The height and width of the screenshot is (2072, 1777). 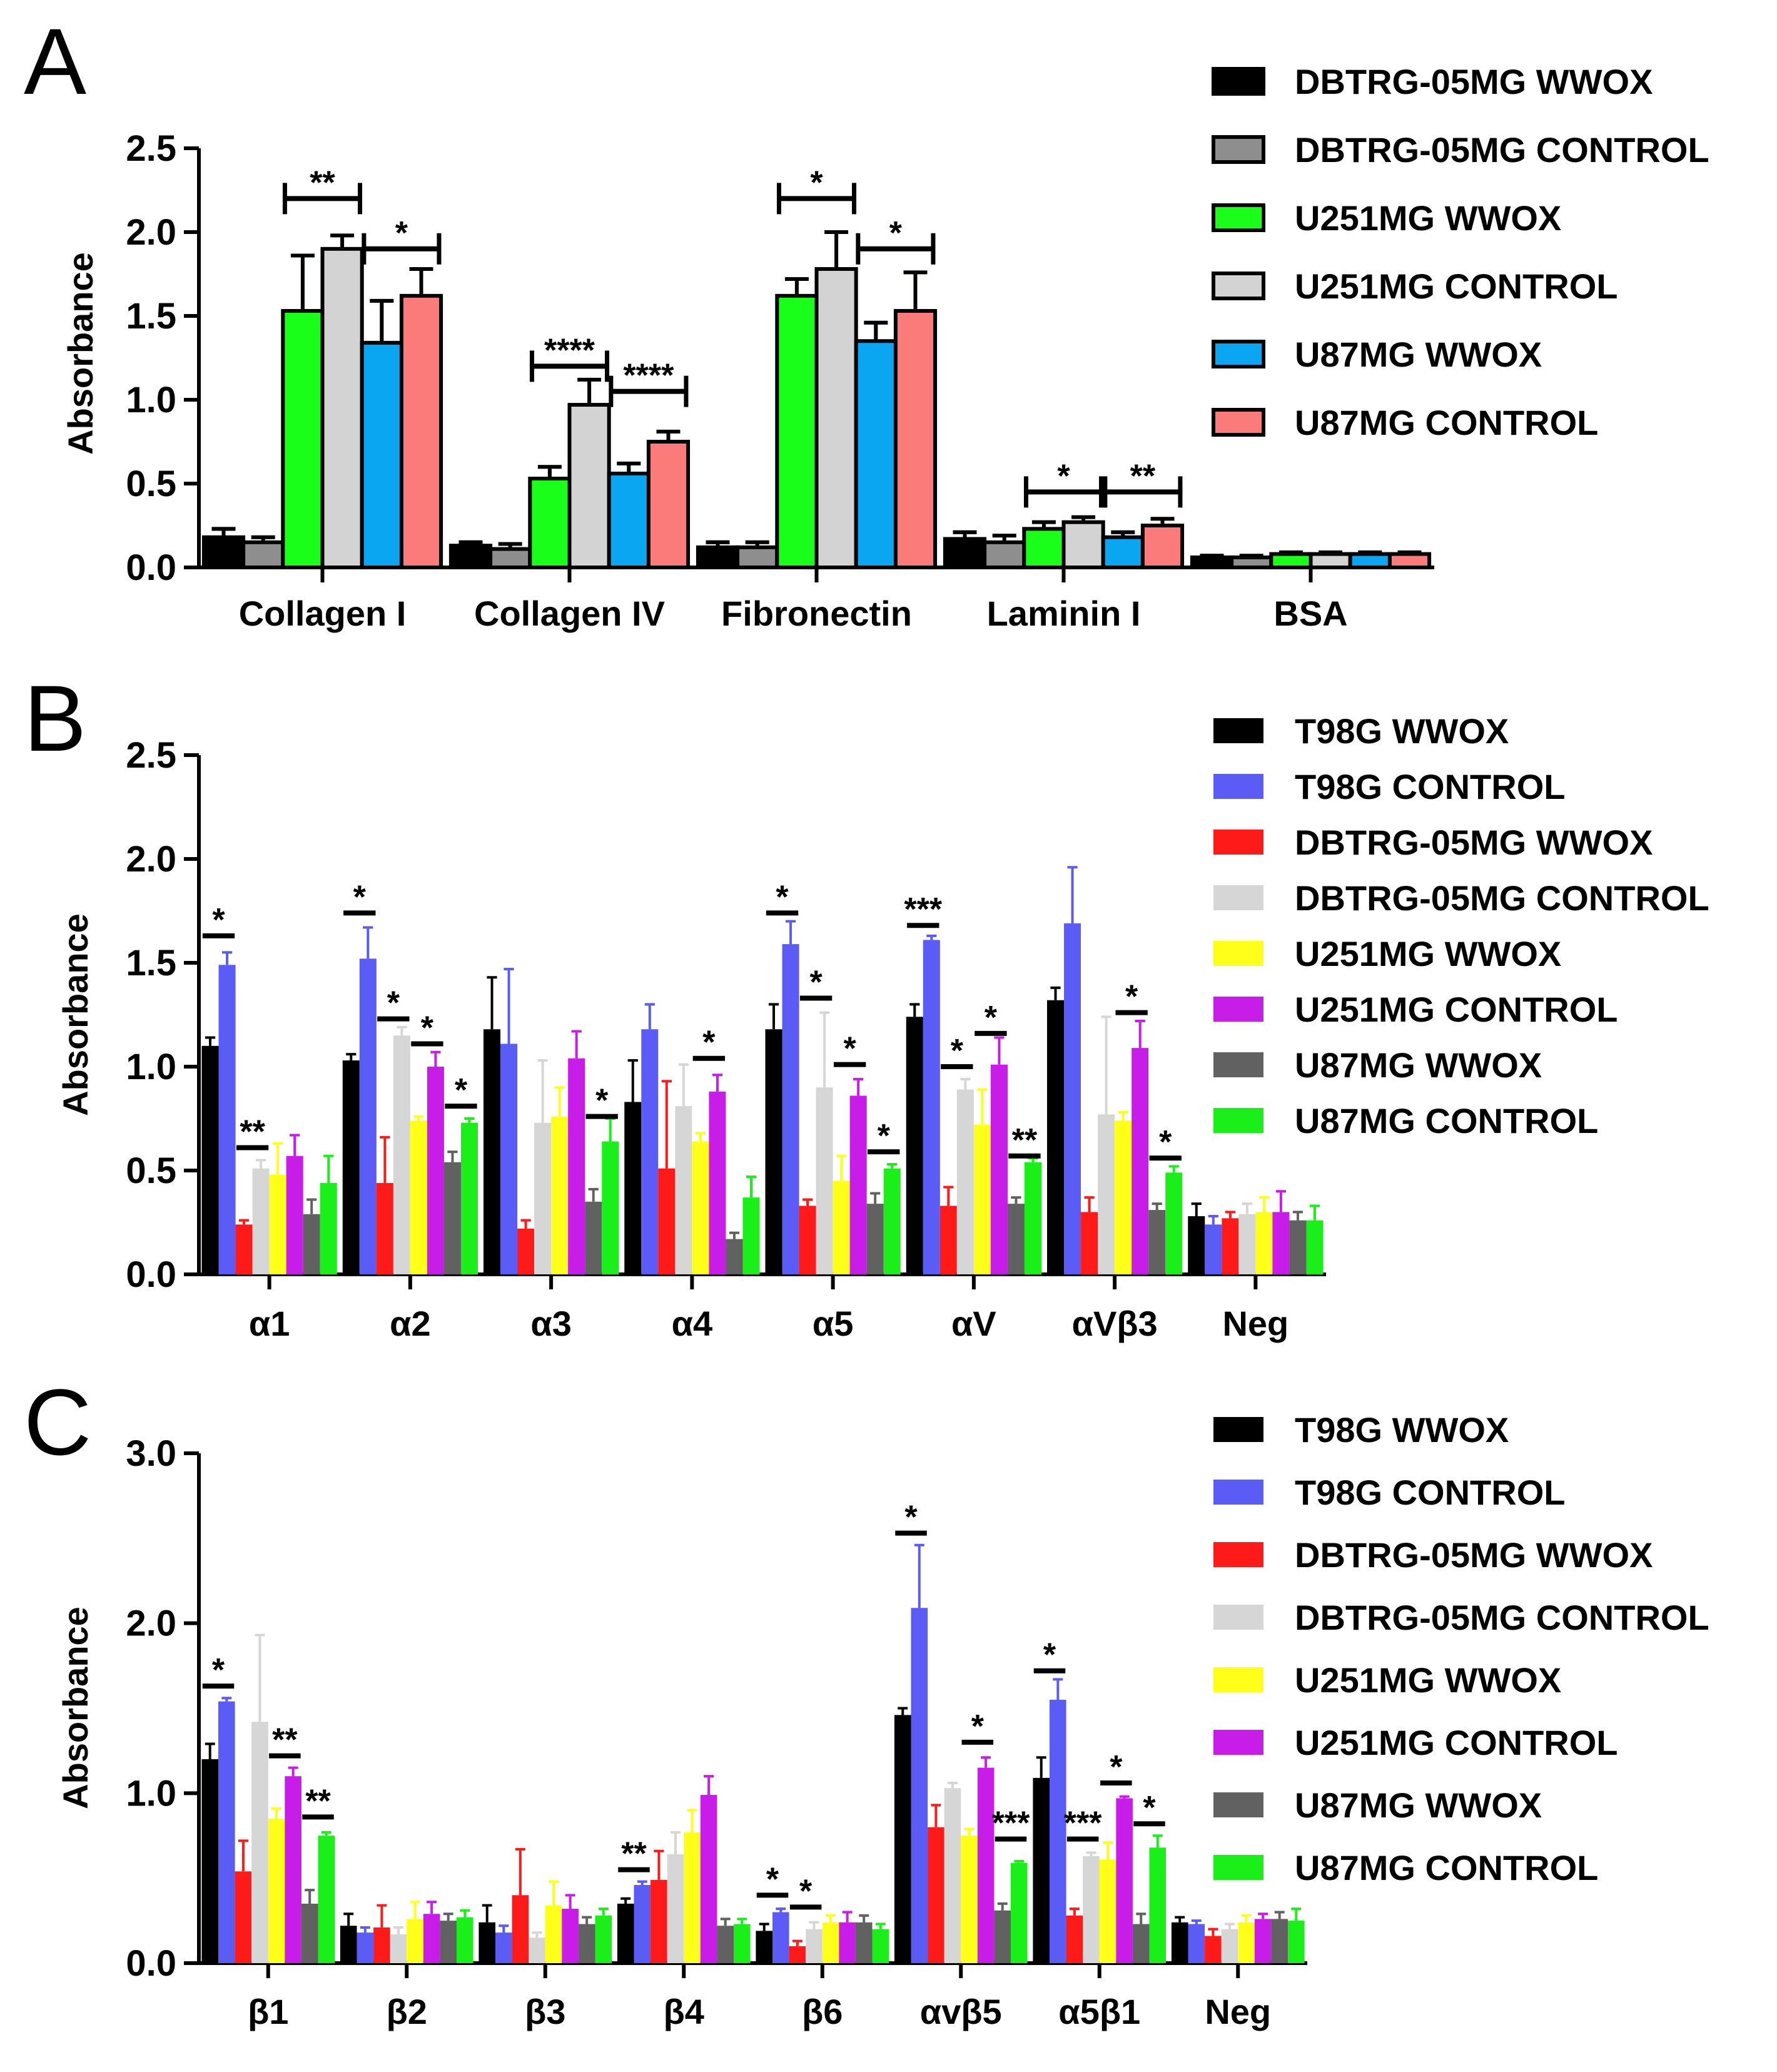 What do you see at coordinates (836, 400) in the screenshot?
I see `series-u251mg-control` at bounding box center [836, 400].